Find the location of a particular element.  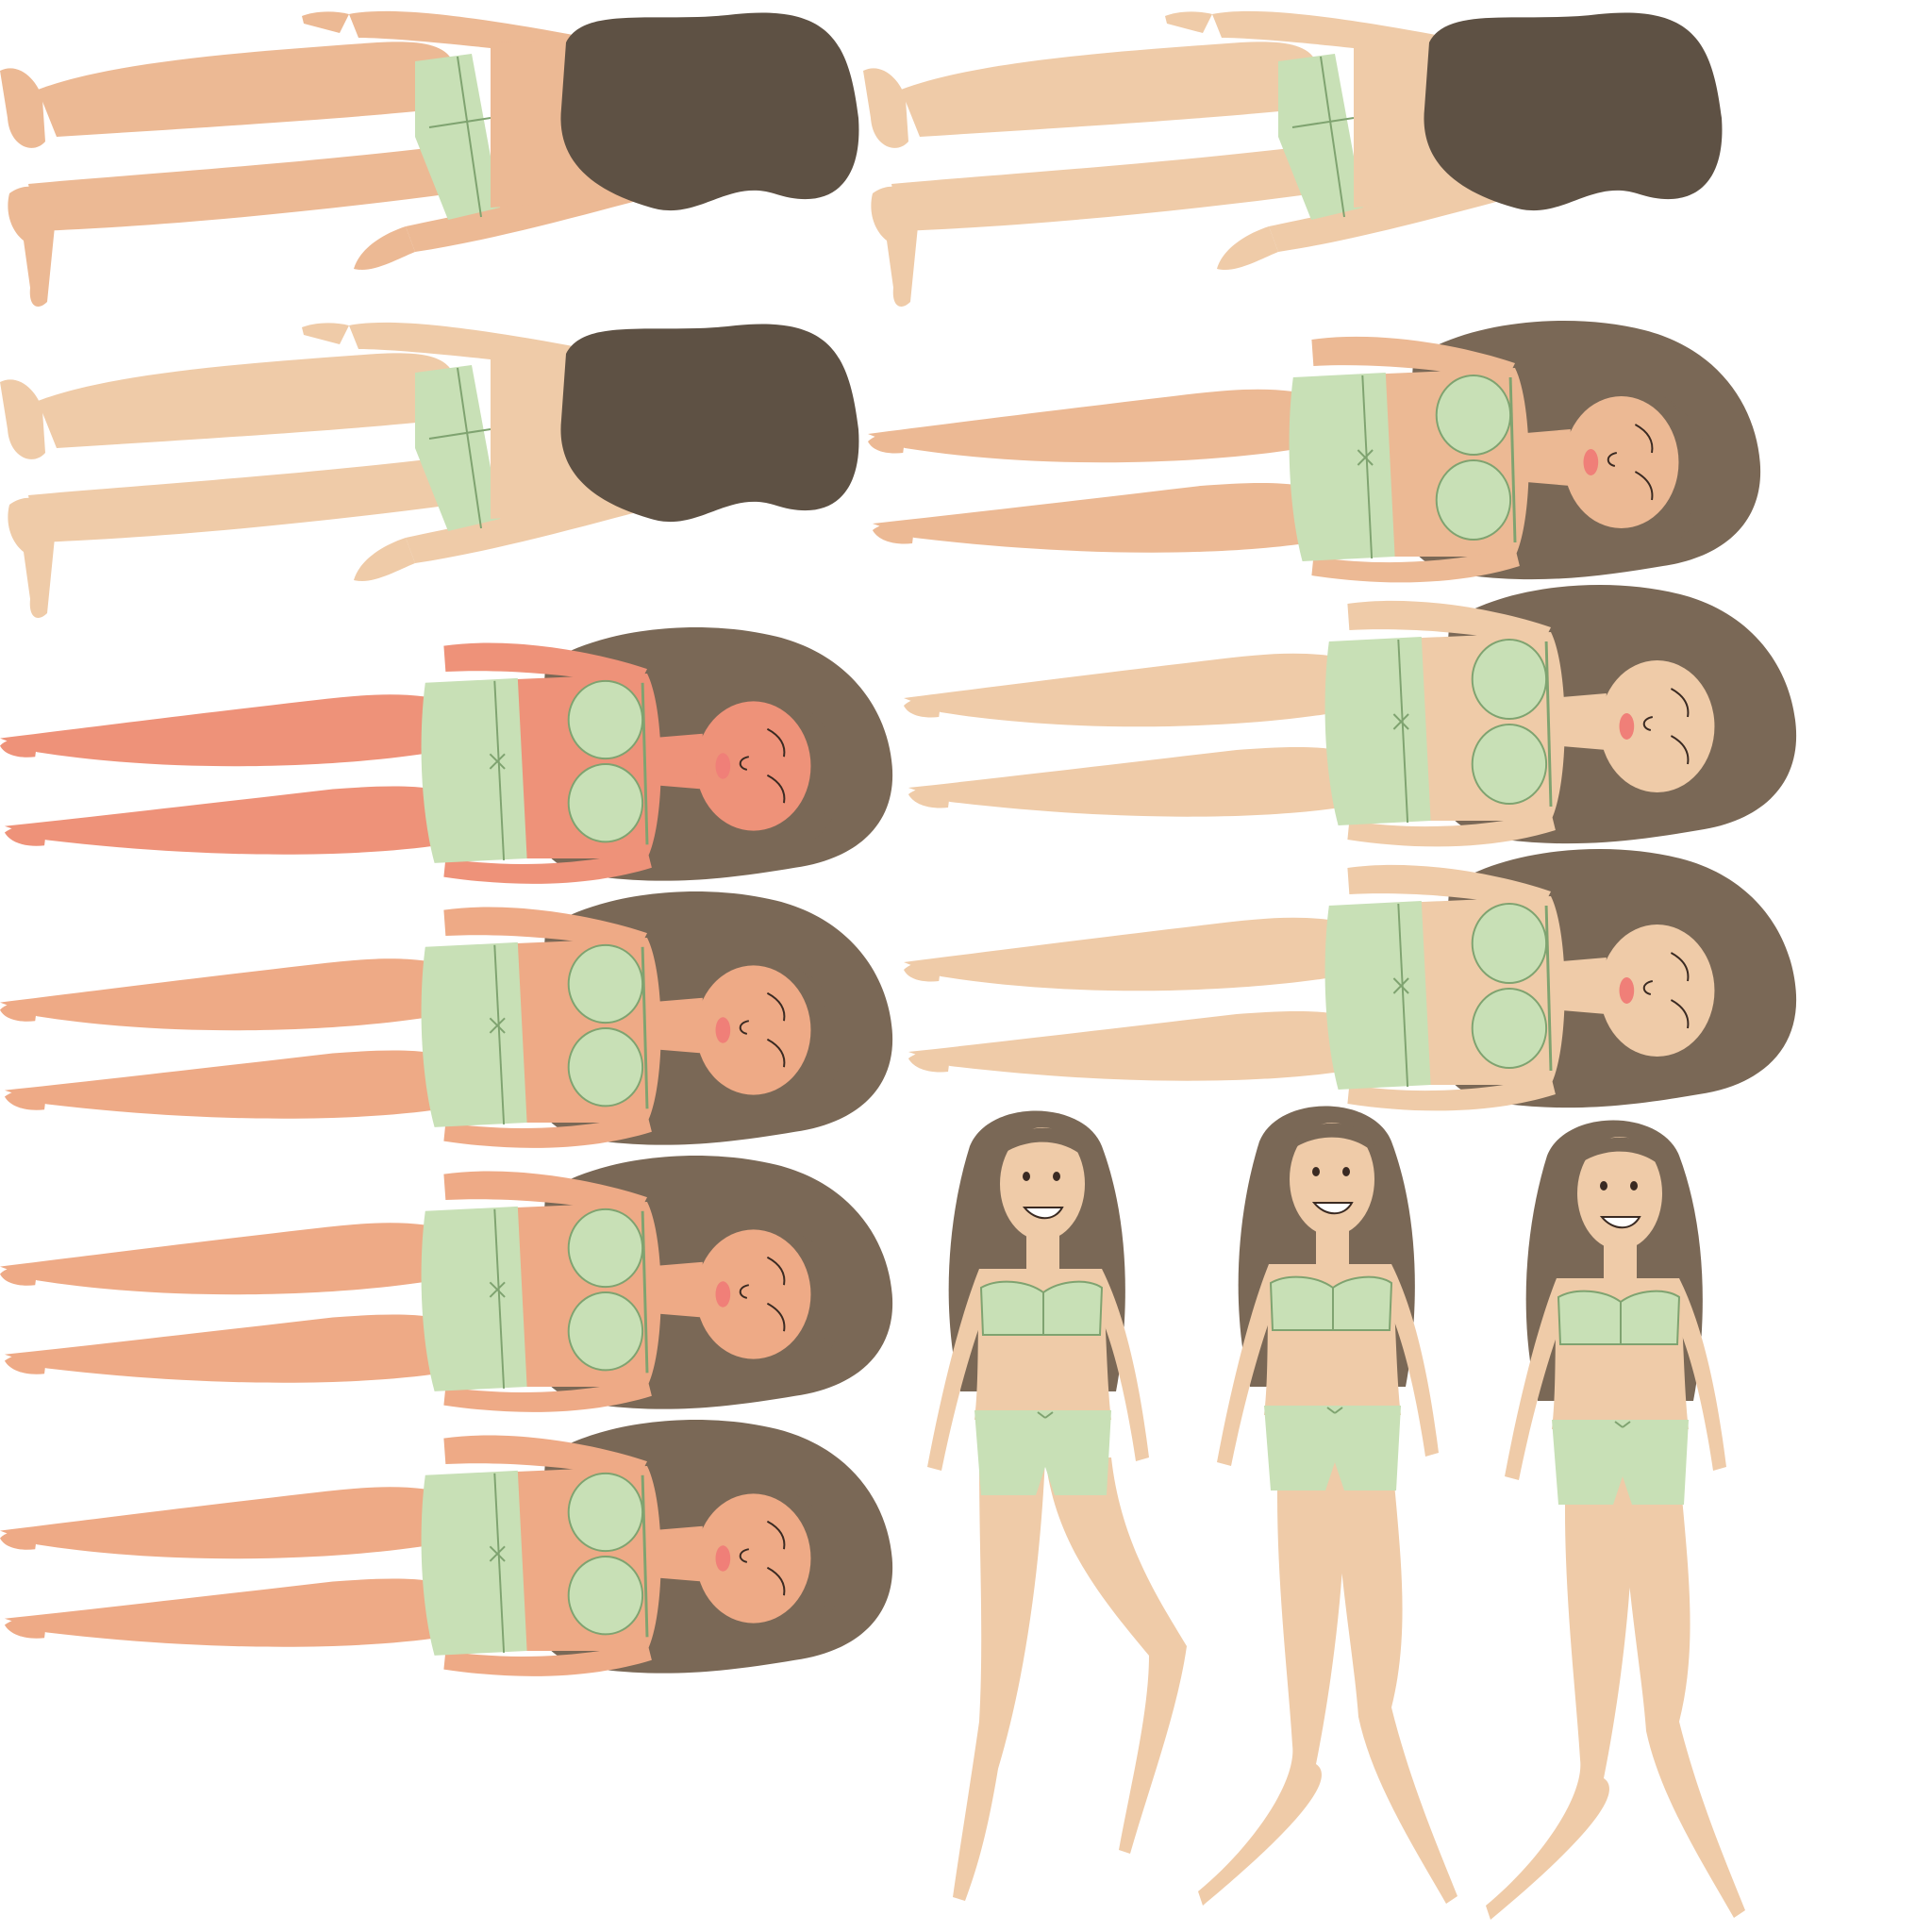

sprite-standing-front-view-light is located at coordinates (1057, 1505).